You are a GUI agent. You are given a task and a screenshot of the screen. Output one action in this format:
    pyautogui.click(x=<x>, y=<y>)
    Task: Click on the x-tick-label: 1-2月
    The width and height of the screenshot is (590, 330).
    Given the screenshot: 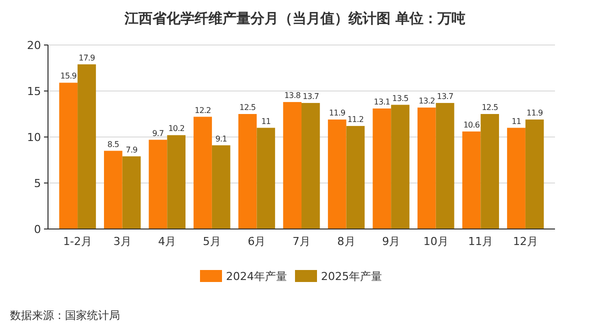 What is the action you would take?
    pyautogui.click(x=77, y=241)
    